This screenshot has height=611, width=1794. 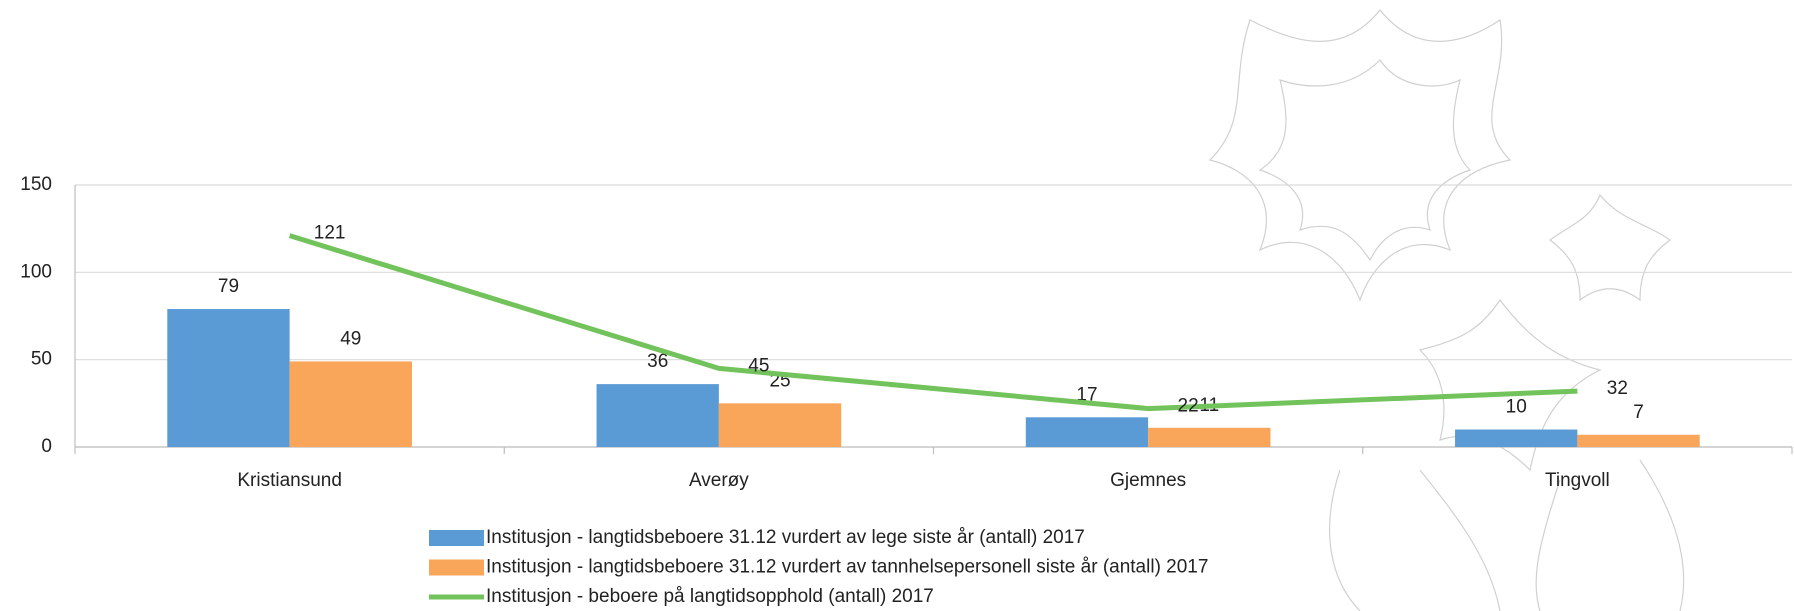 What do you see at coordinates (657, 361) in the screenshot?
I see `data-label: 36` at bounding box center [657, 361].